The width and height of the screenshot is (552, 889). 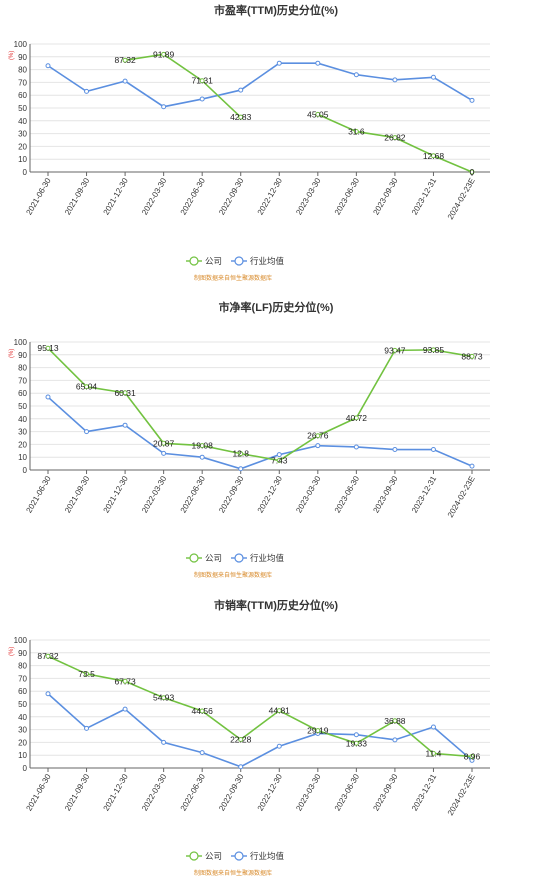 I want to click on source-note: 制图数据来自恒生聚源数据库, so click(x=233, y=873).